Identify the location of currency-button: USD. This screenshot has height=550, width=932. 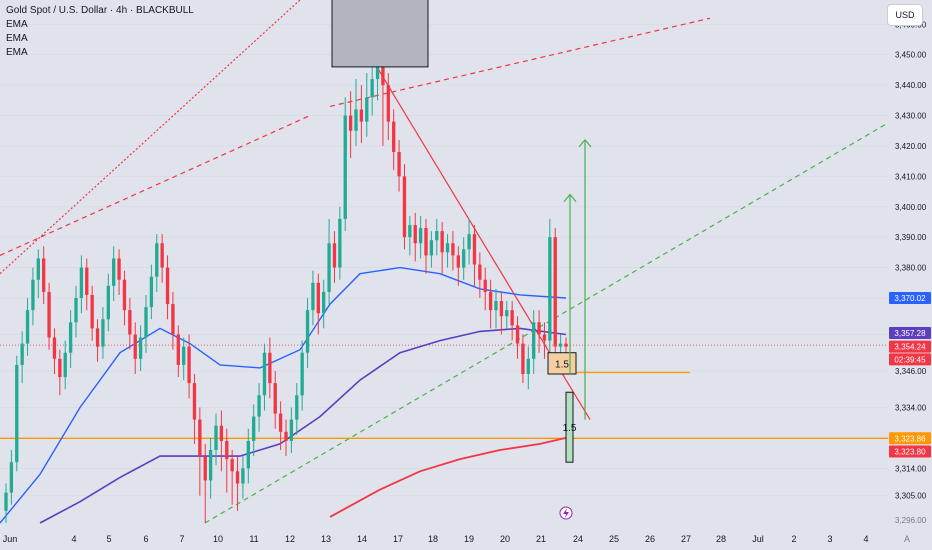
(905, 15).